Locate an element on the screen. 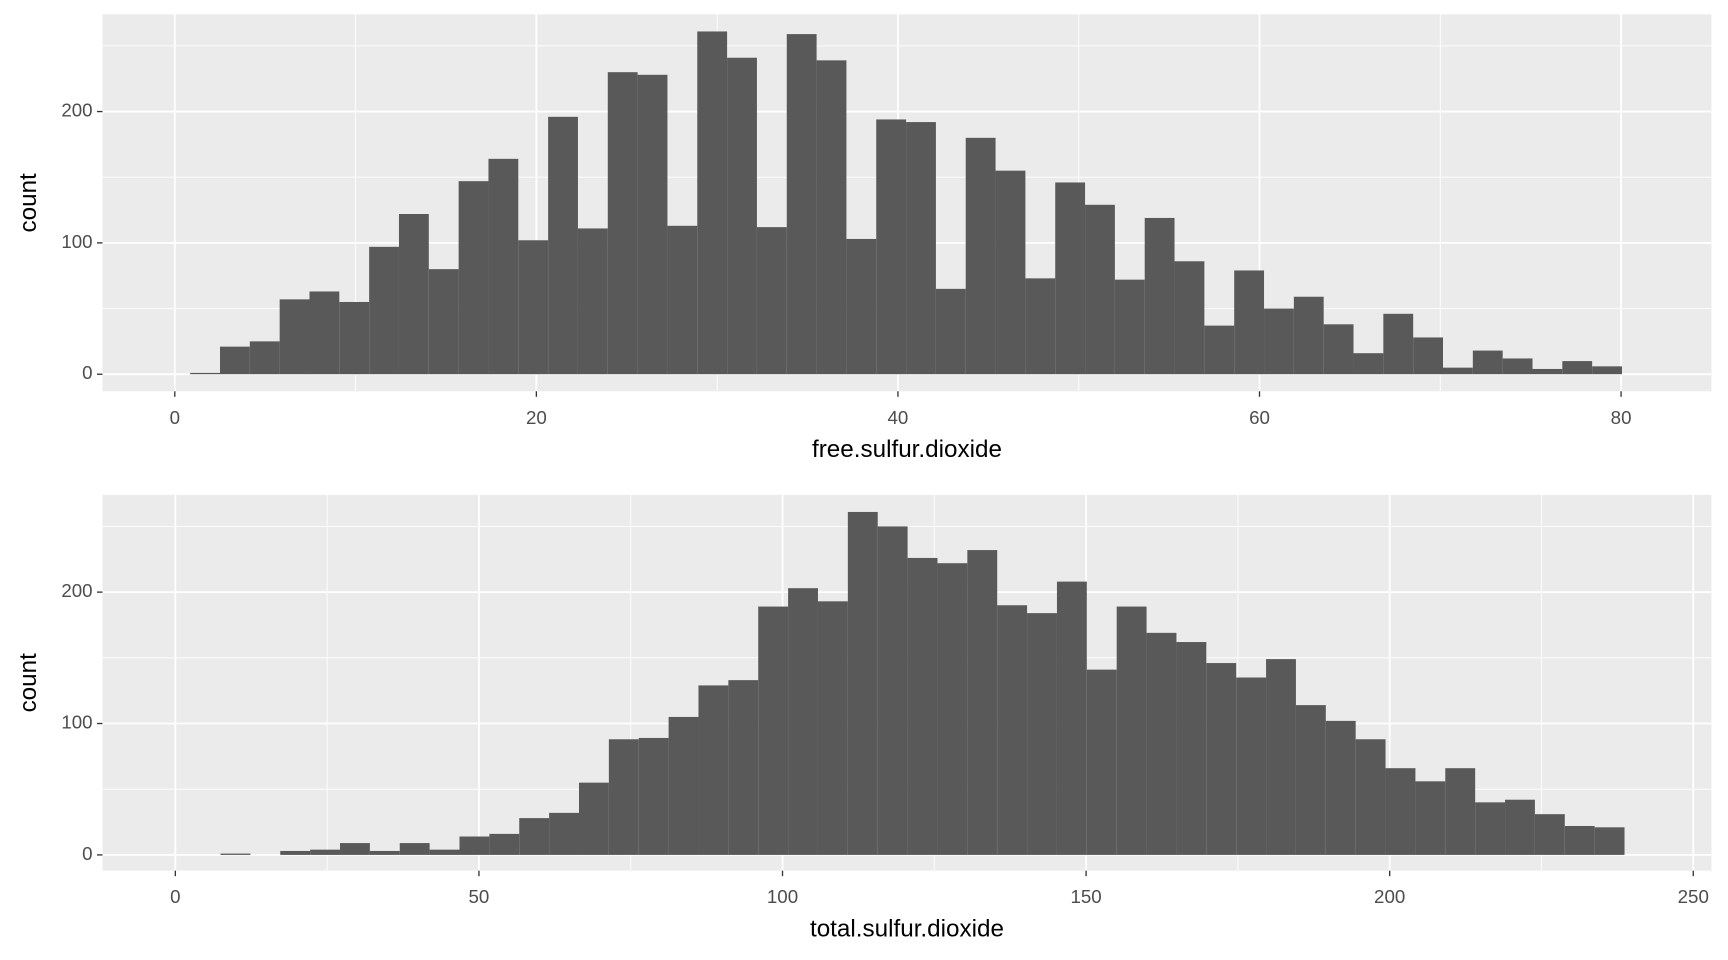 This screenshot has width=1728, height=960. x-tick-label: 100 is located at coordinates (782, 896).